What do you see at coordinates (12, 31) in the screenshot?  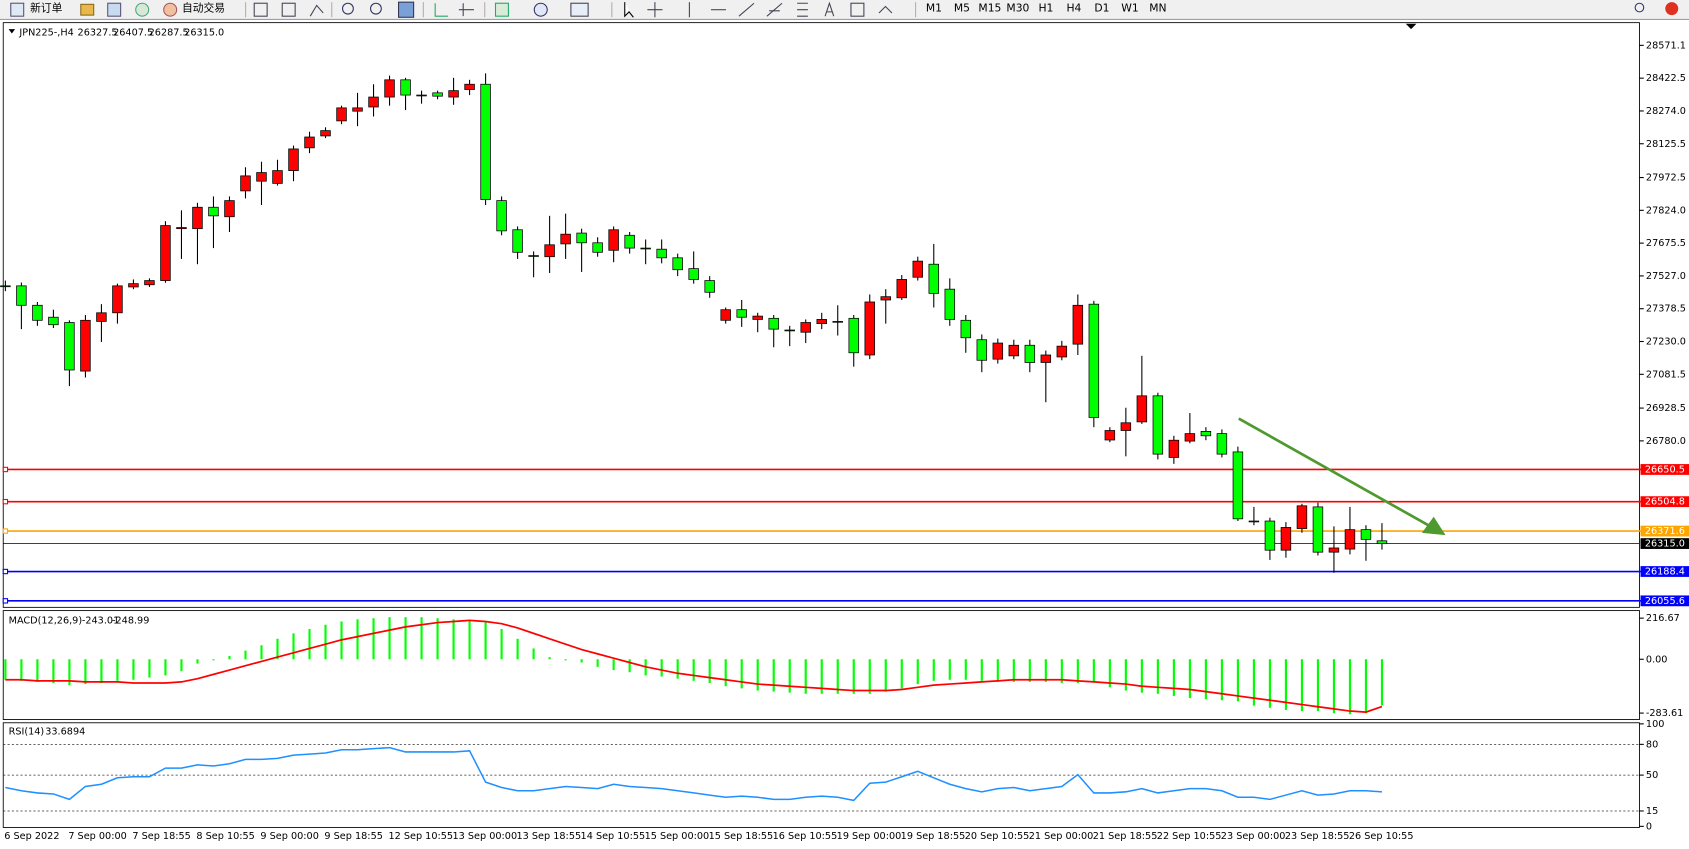 I see `header-marker` at bounding box center [12, 31].